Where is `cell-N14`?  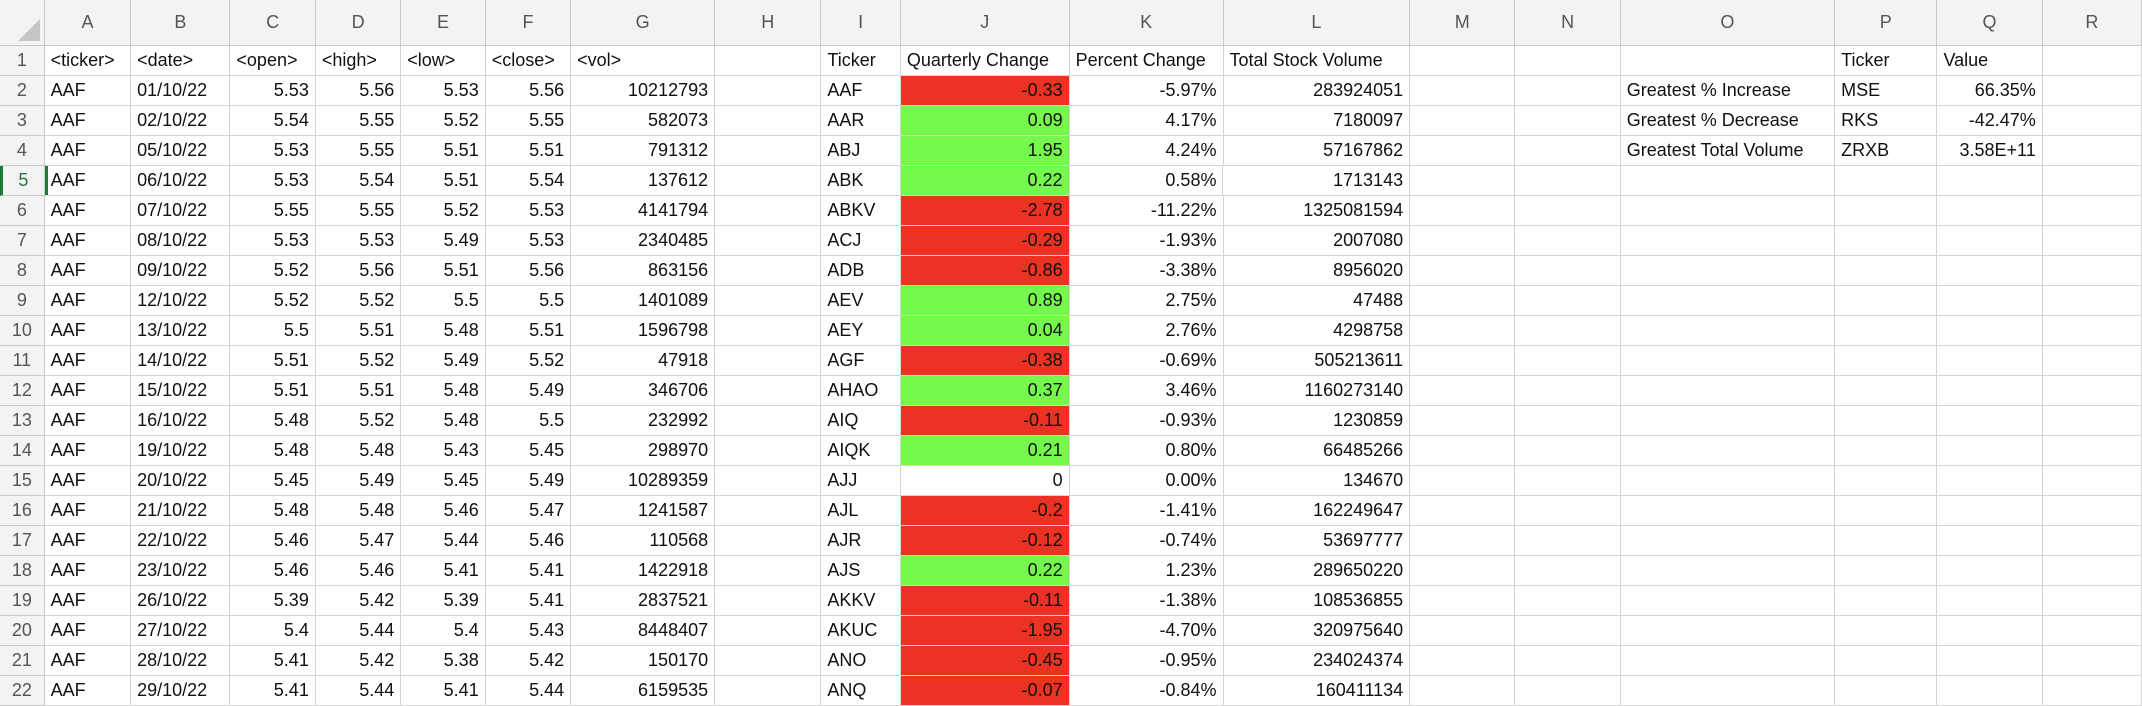 cell-N14 is located at coordinates (1568, 451).